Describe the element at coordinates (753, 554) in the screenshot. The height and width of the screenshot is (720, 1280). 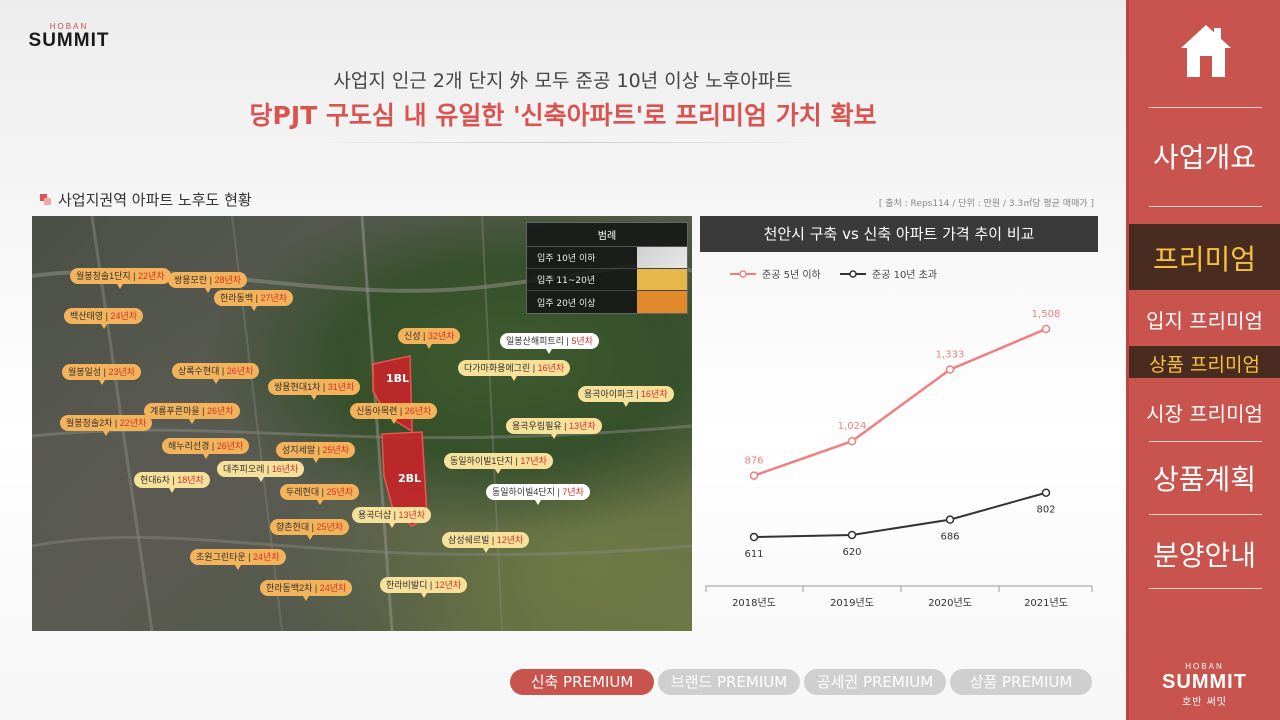
I see `data-label: 611` at that location.